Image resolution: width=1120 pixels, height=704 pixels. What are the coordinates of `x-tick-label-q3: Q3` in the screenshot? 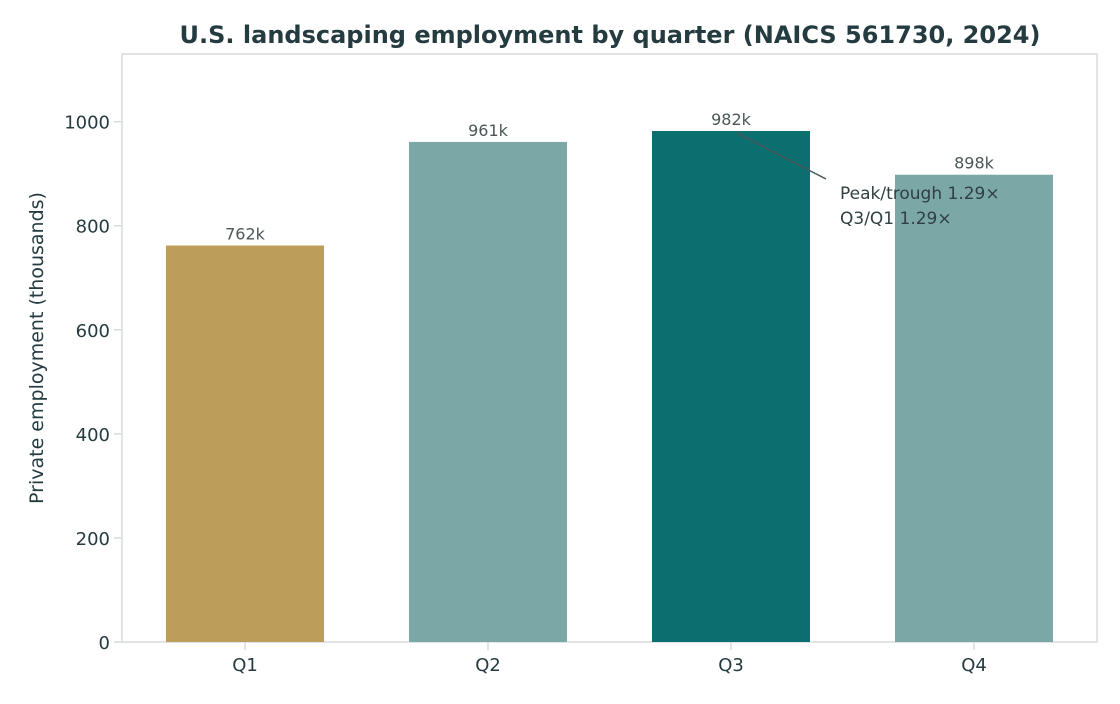 It's located at (731, 665).